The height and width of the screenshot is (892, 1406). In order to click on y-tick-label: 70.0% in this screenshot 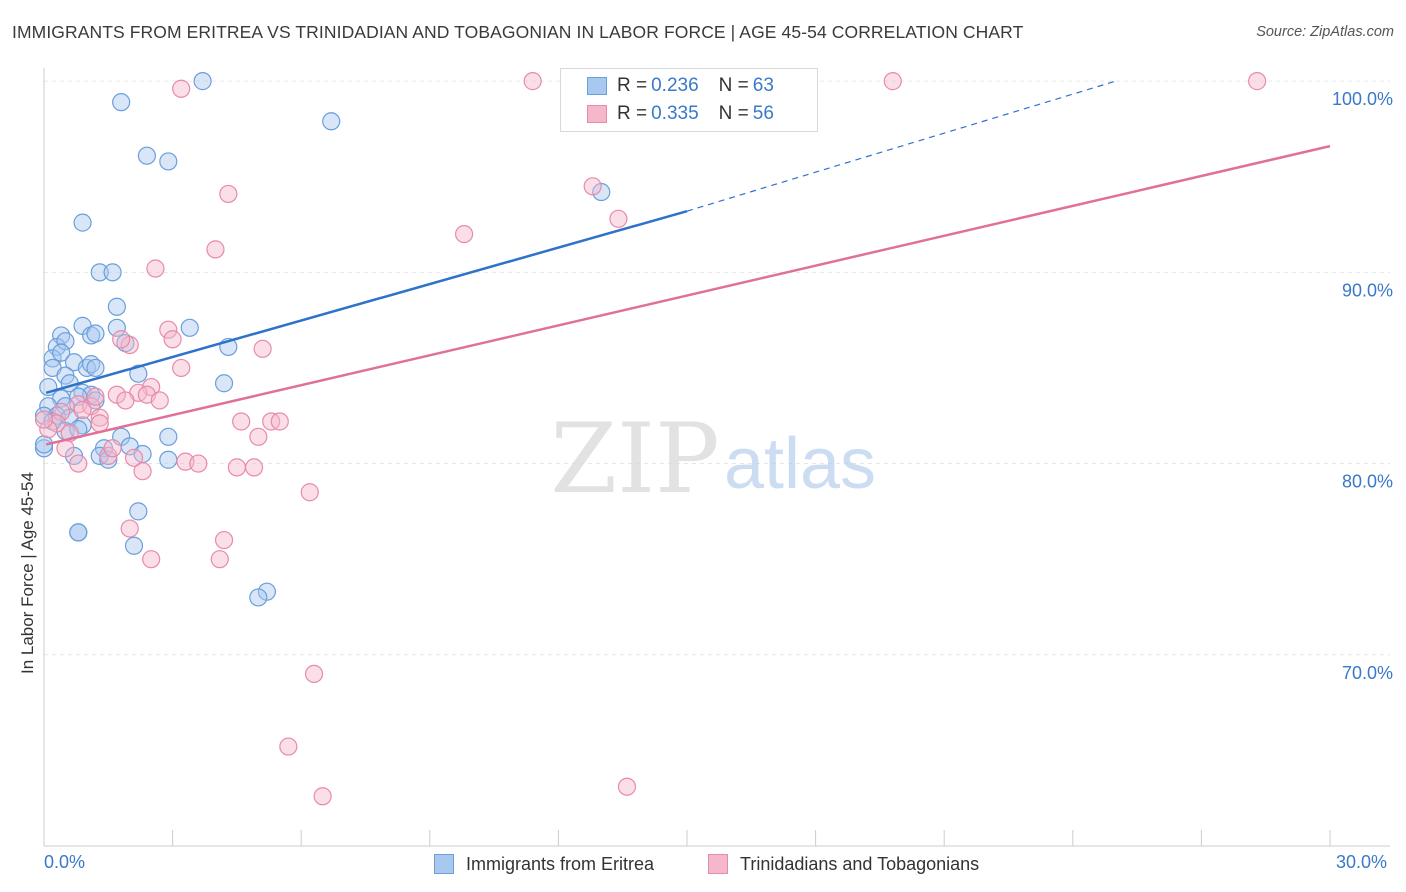, I will do `click(1367, 673)`.